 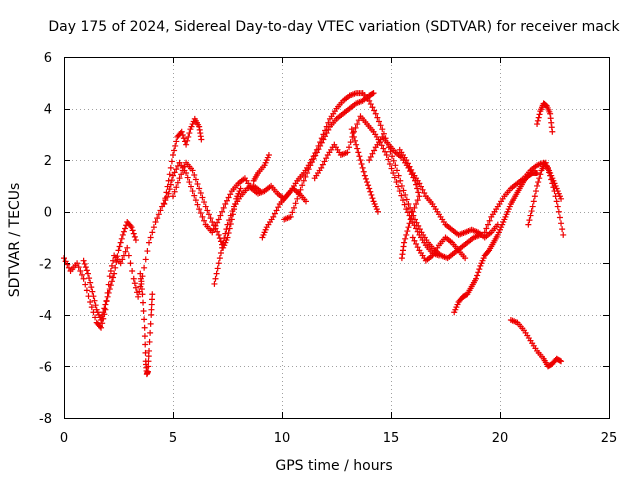 I want to click on series-sat-n, so click(x=439, y=249).